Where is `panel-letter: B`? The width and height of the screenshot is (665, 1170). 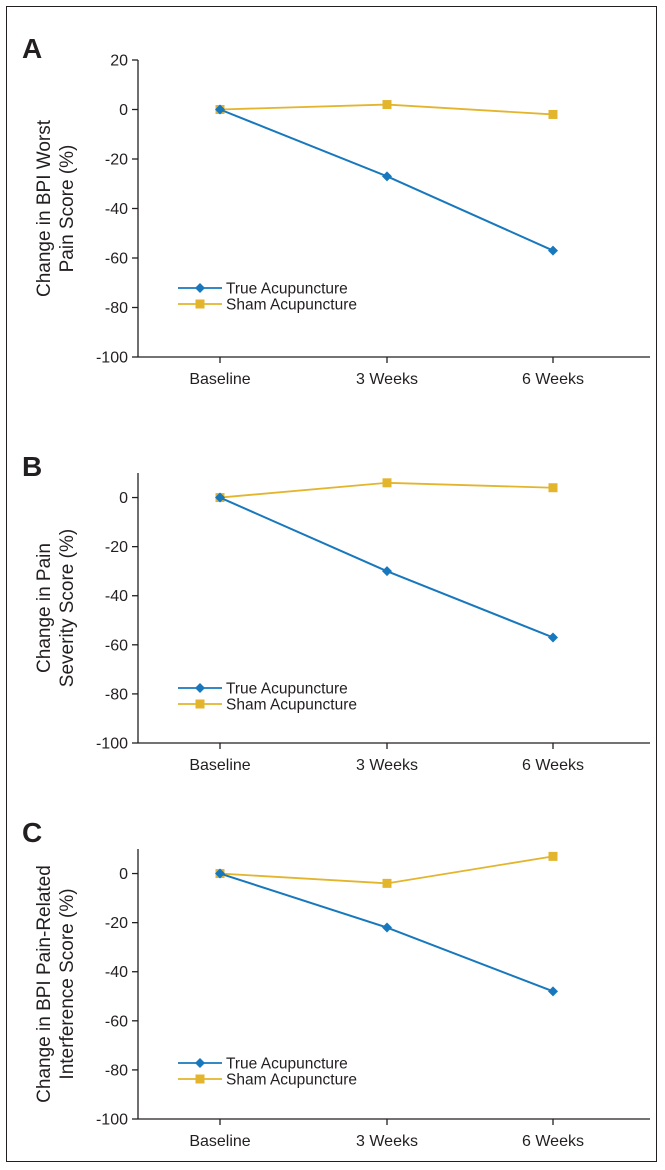
panel-letter: B is located at coordinates (32, 466).